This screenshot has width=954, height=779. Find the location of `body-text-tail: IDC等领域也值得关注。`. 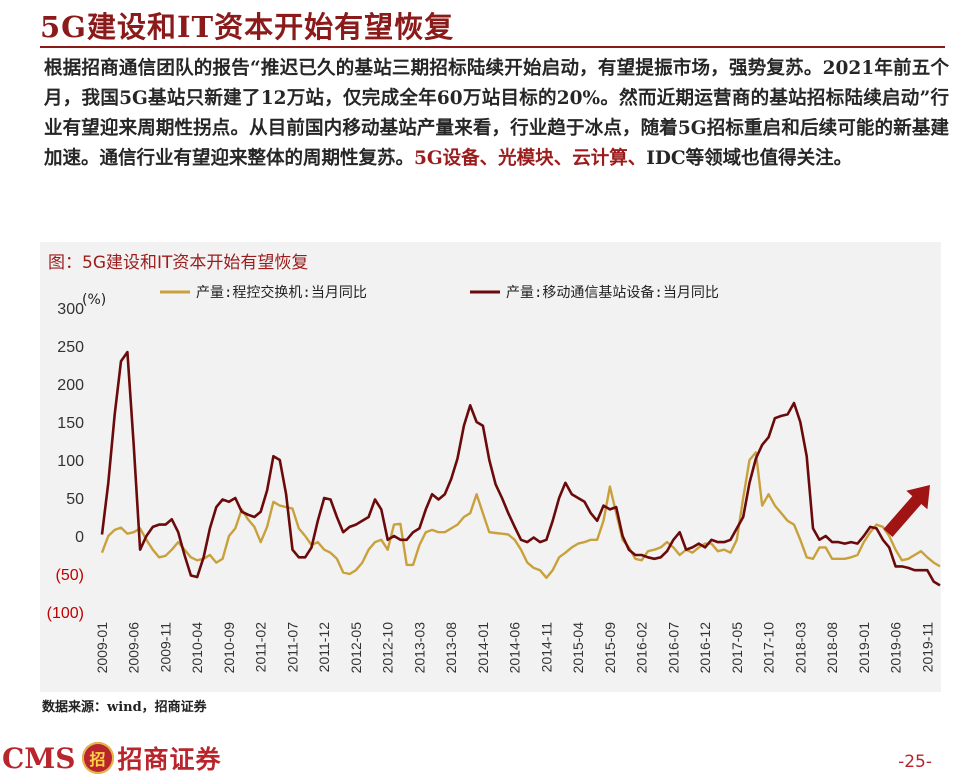

body-text-tail: IDC等领域也值得关注。 is located at coordinates (749, 158).